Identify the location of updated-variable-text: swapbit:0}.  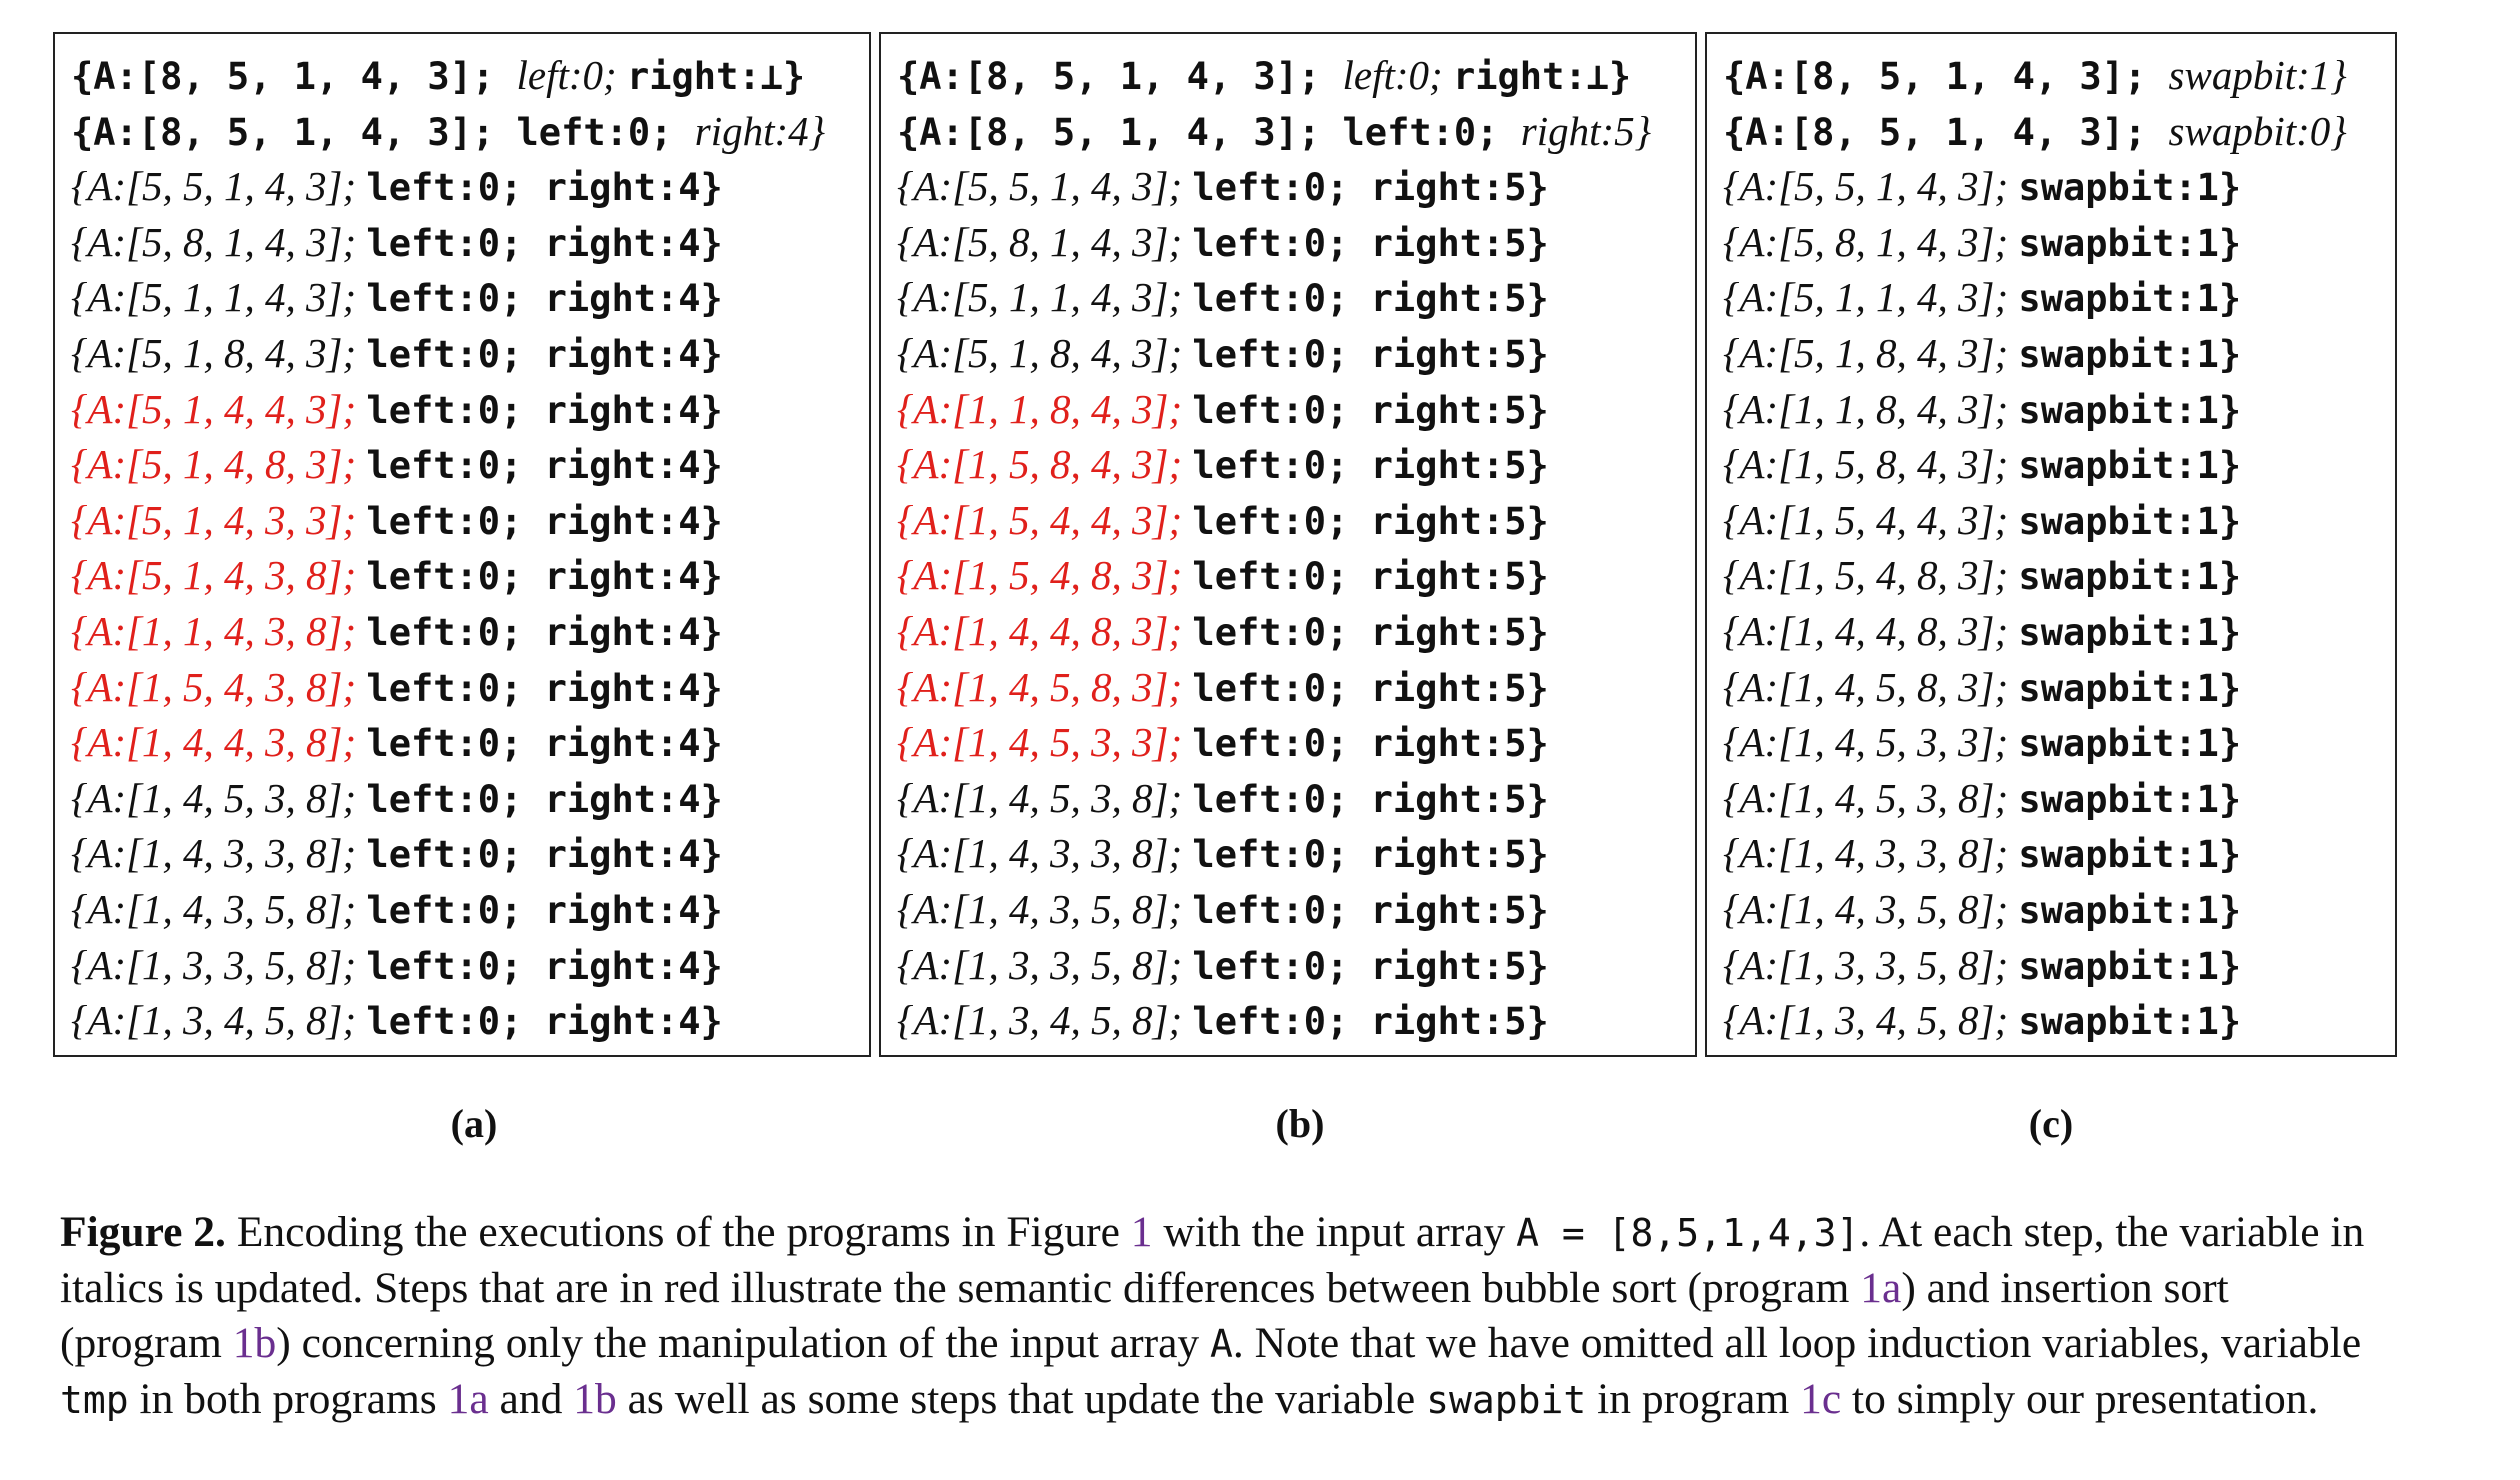
(2257, 130).